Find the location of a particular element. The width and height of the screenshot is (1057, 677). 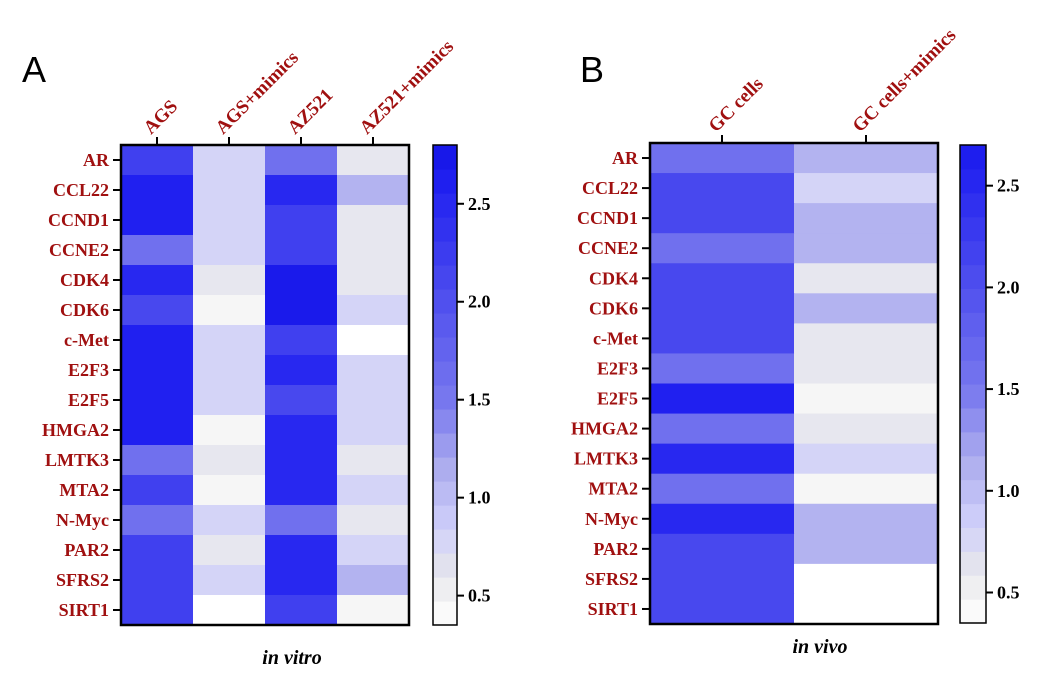

heatmap-cell-sirt1-az521 is located at coordinates (301, 610).